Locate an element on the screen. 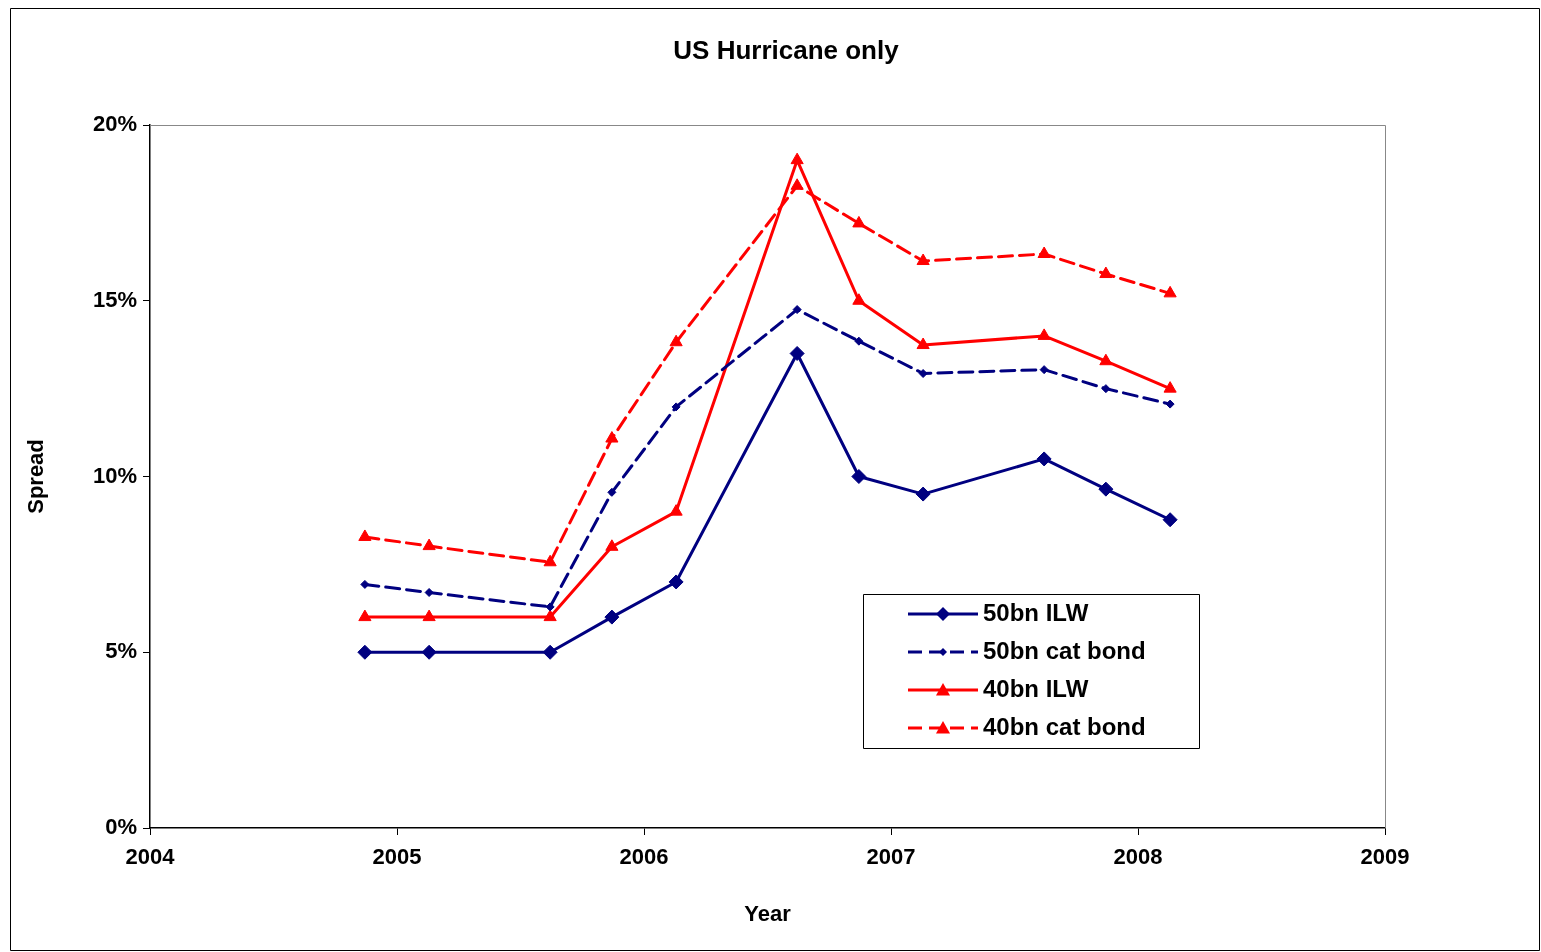  x-axis-title: Year is located at coordinates (768, 913).